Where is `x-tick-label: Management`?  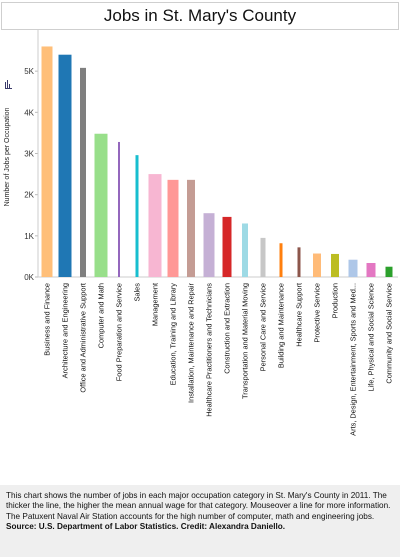
x-tick-label: Management is located at coordinates (155, 304).